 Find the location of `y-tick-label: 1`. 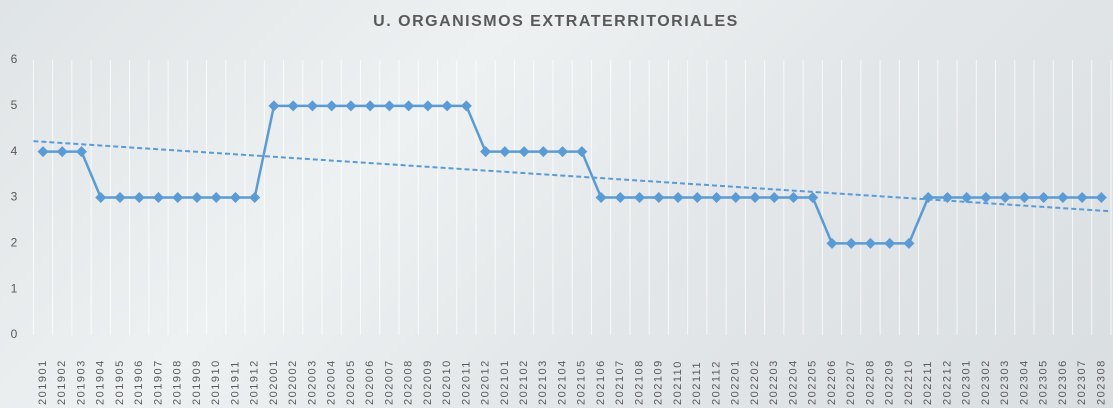

y-tick-label: 1 is located at coordinates (14, 288).